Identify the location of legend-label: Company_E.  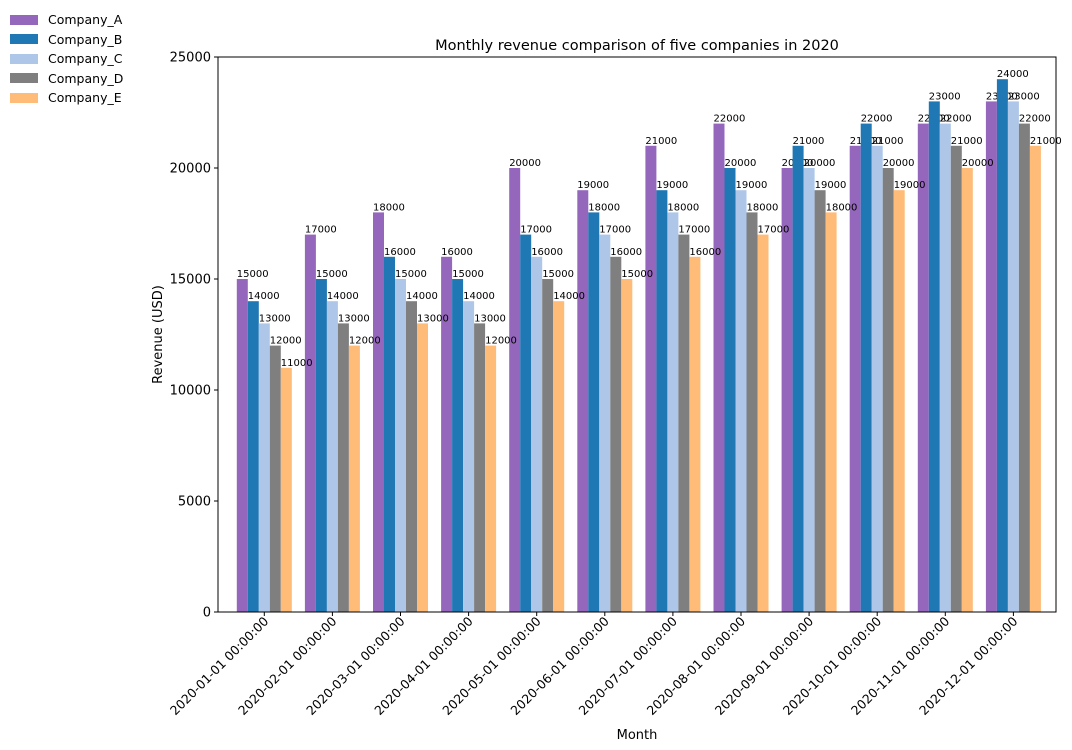
(85, 98).